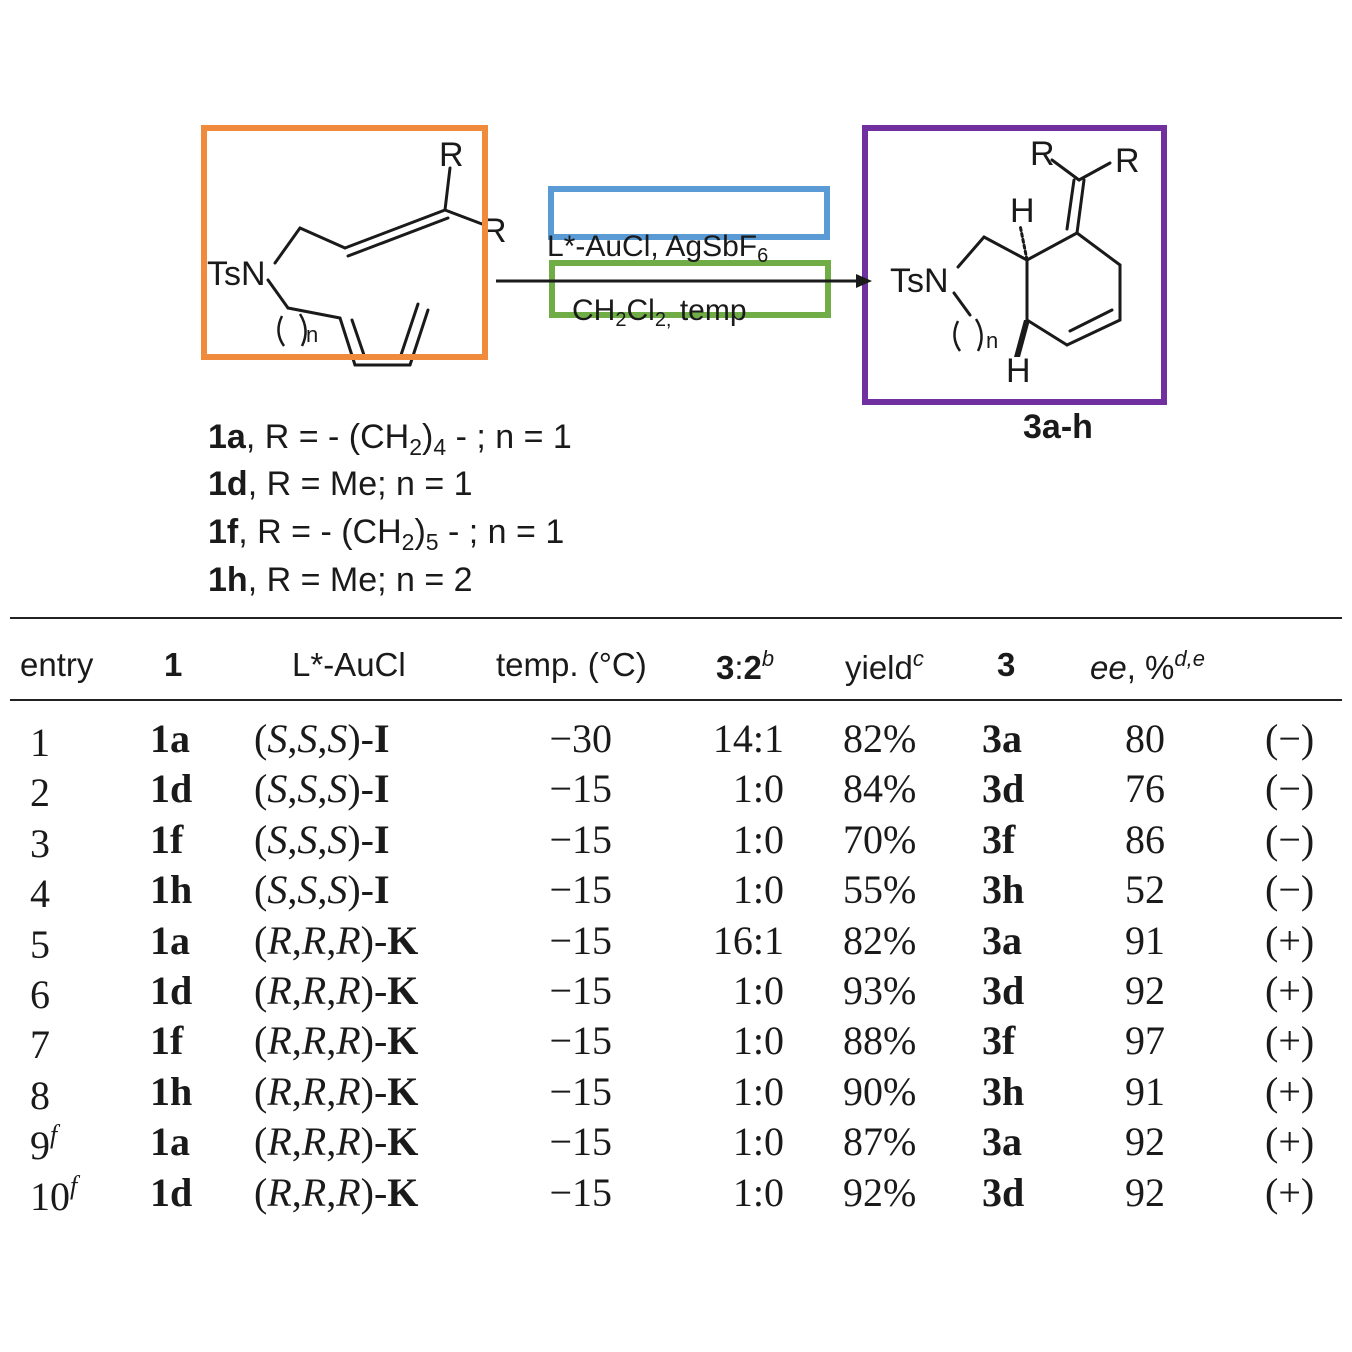 This screenshot has width=1352, height=1352. Describe the element at coordinates (684, 281) in the screenshot. I see `reaction-arrow` at that location.